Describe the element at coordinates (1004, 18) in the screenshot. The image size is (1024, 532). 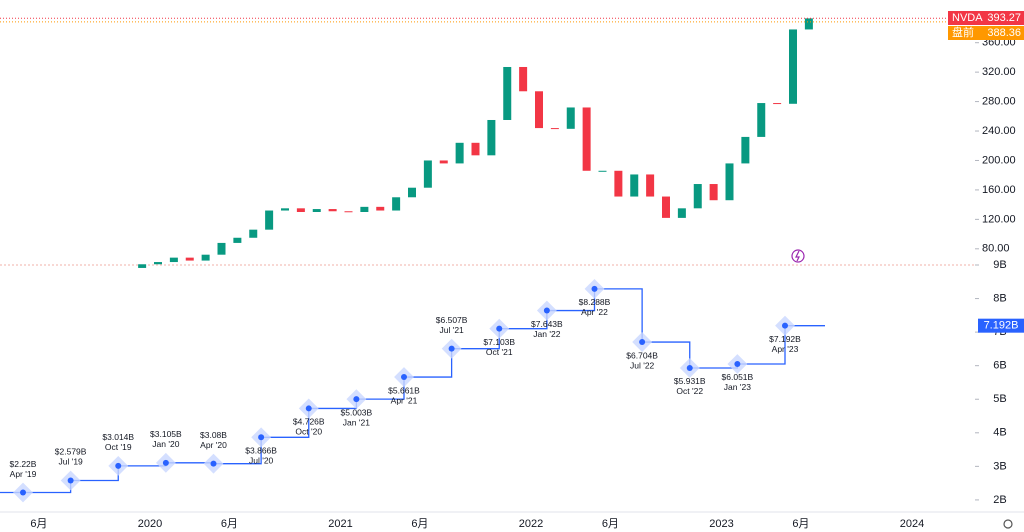
I see `price-tag-value: 393.27` at that location.